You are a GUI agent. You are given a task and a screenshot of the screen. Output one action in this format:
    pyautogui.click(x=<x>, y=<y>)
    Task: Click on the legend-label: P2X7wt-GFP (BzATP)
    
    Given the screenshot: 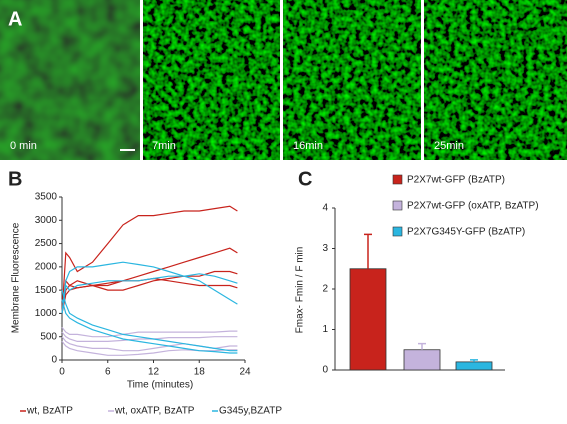 What is the action you would take?
    pyautogui.click(x=456, y=180)
    